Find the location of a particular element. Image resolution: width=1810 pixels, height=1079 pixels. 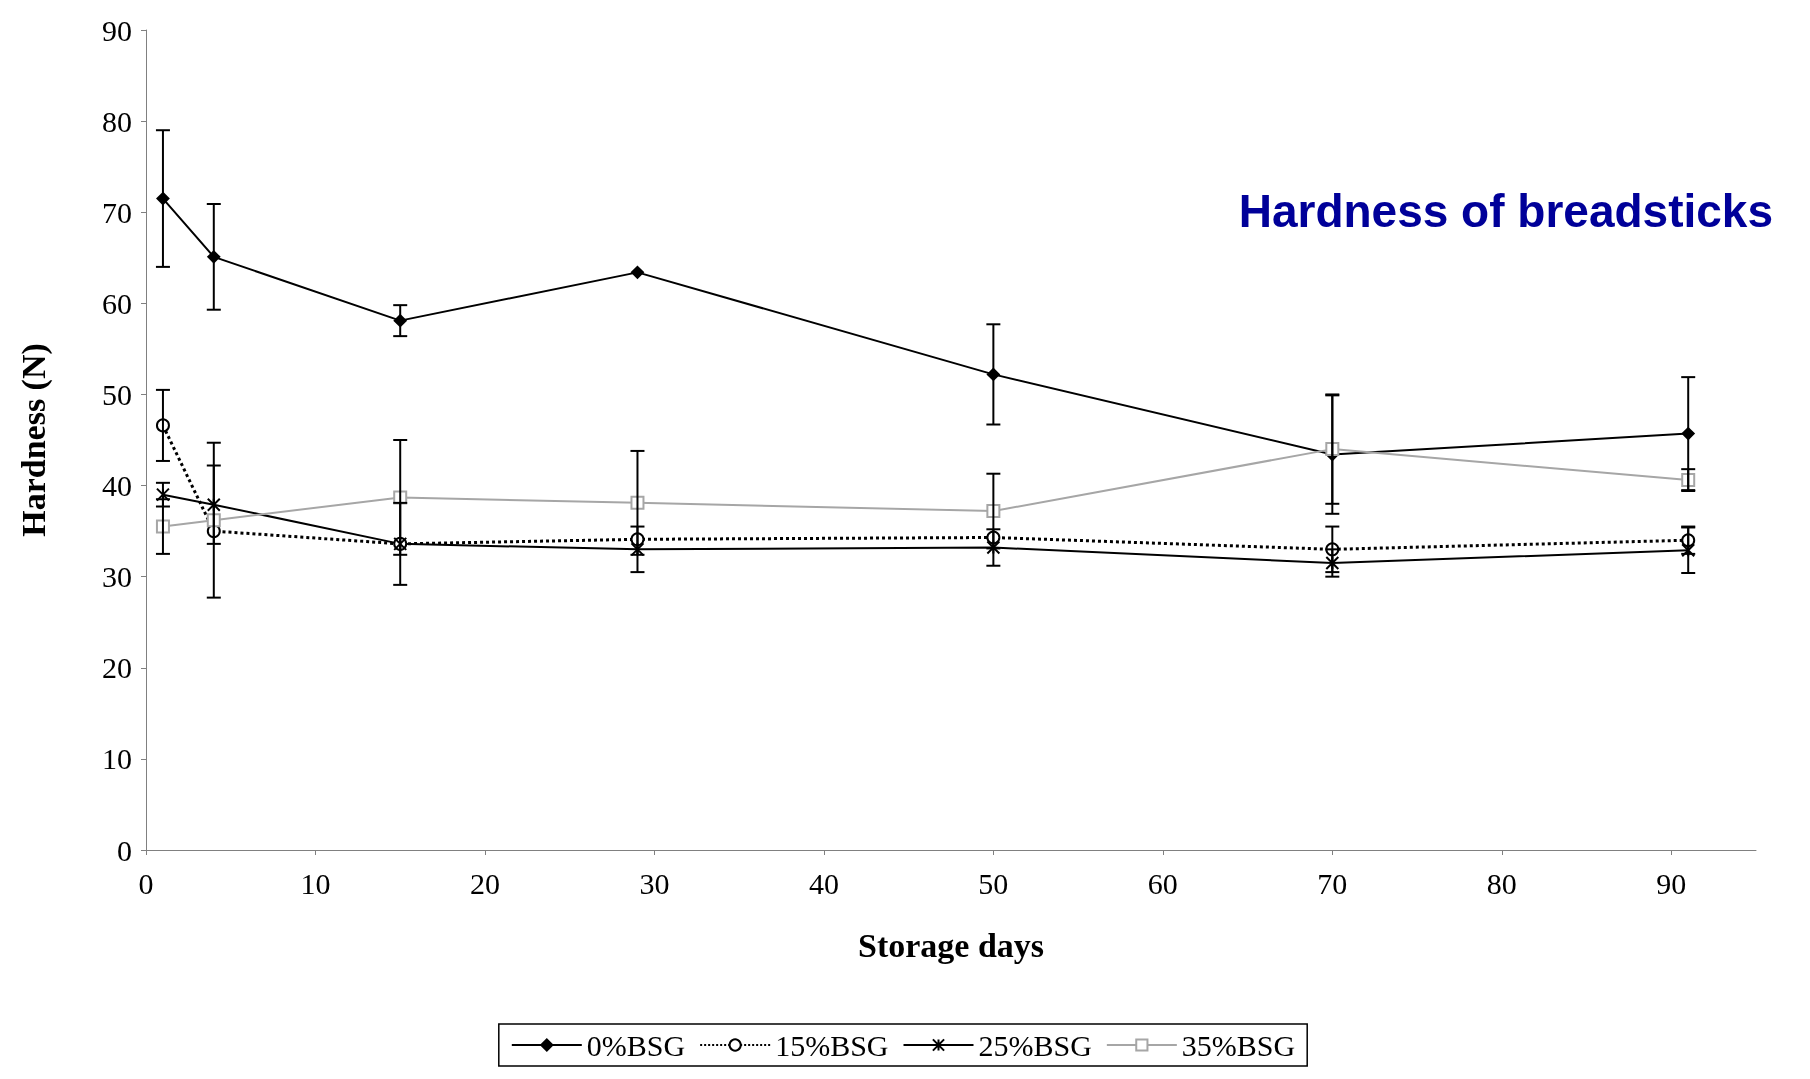

x-tick-label: 80 is located at coordinates (1501, 883).